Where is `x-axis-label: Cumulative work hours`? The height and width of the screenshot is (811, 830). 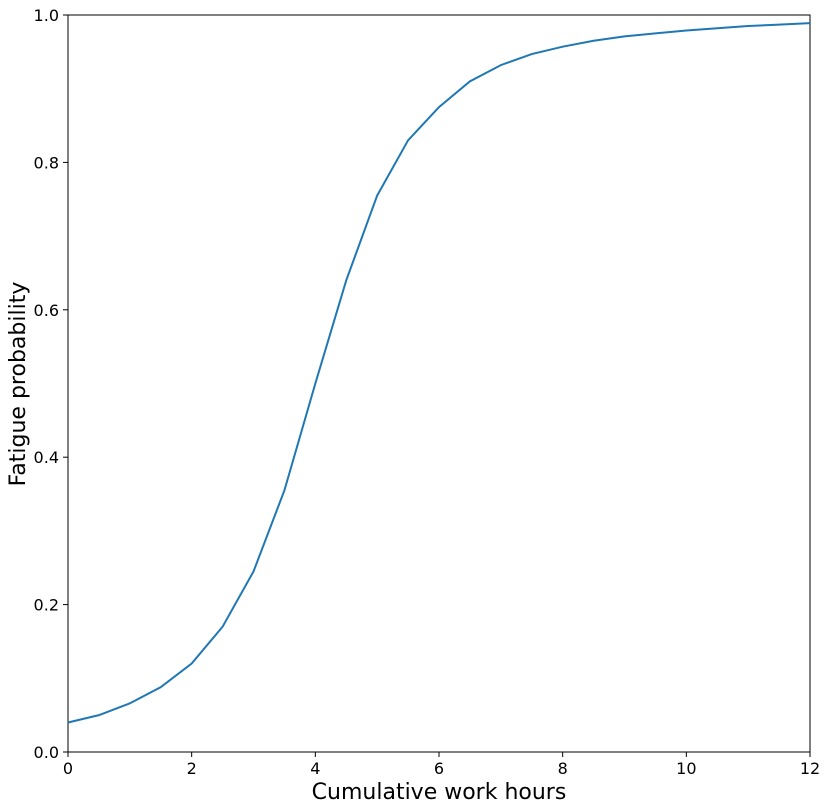
x-axis-label: Cumulative work hours is located at coordinates (439, 792).